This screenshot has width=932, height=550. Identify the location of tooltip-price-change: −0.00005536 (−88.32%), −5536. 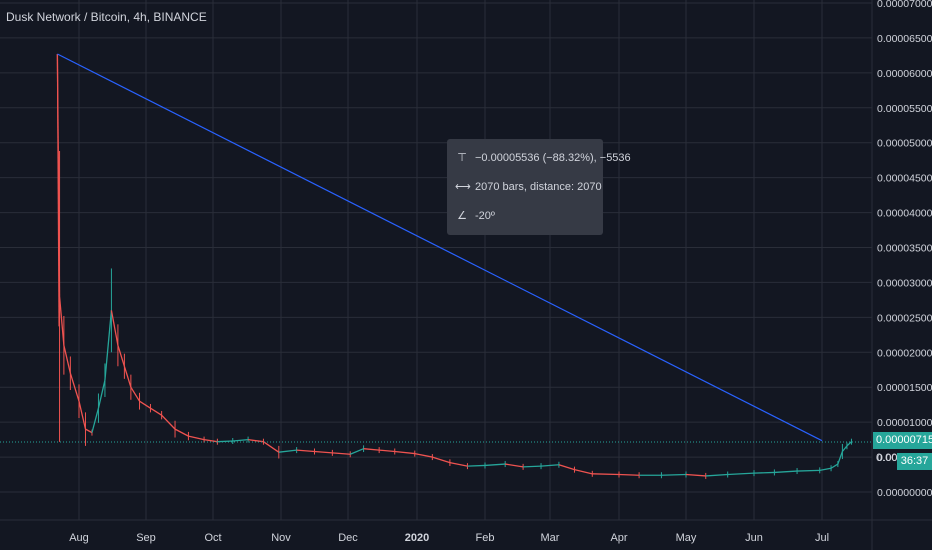
(553, 158).